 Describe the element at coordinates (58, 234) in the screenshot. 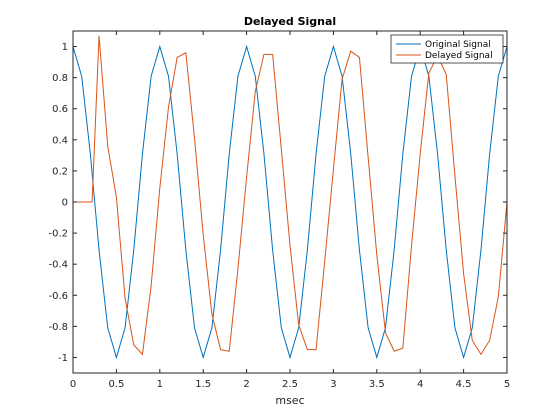

I see `y-tick-label: -0.2` at that location.